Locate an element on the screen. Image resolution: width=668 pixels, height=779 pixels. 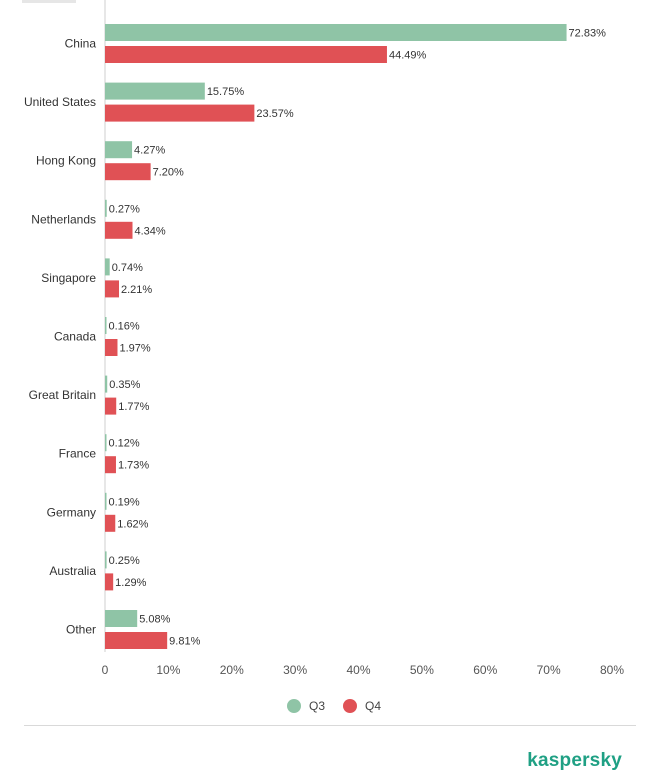
data-label-q3-united-states: 15.75% is located at coordinates (226, 92).